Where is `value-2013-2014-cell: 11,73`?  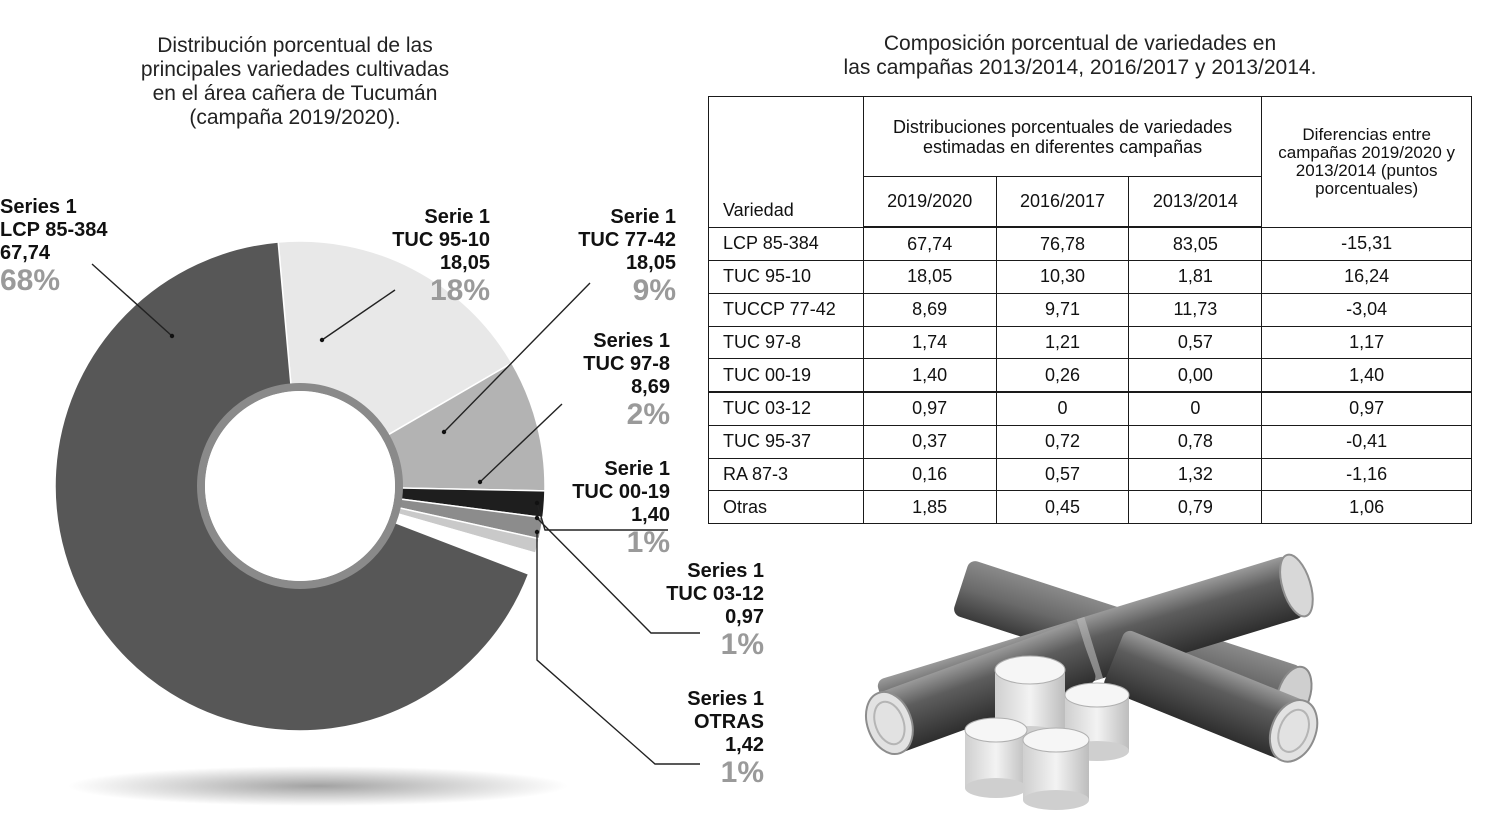 value-2013-2014-cell: 11,73 is located at coordinates (1195, 309).